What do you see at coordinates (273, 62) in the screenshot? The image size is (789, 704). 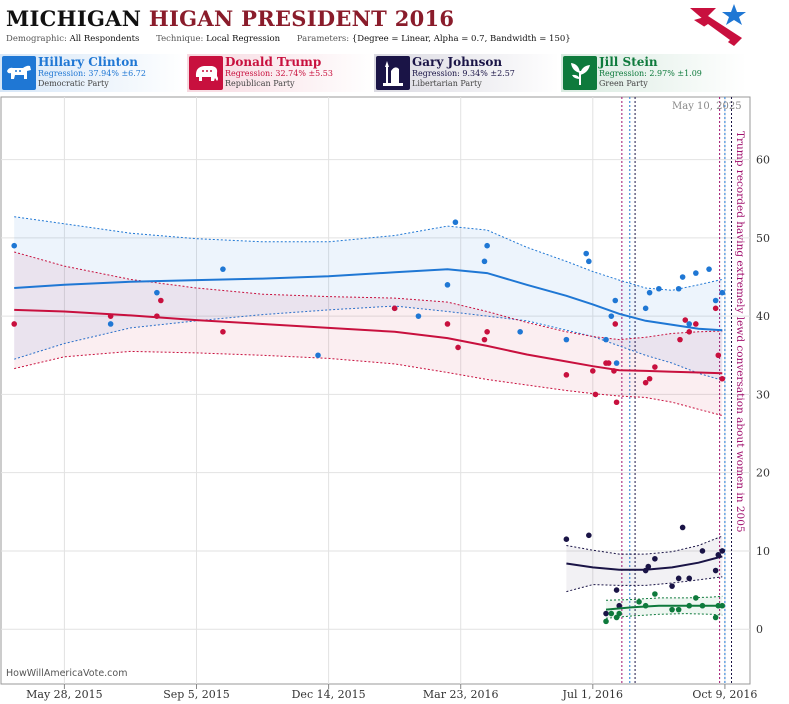 I see `candidate-name: Donald Trump` at bounding box center [273, 62].